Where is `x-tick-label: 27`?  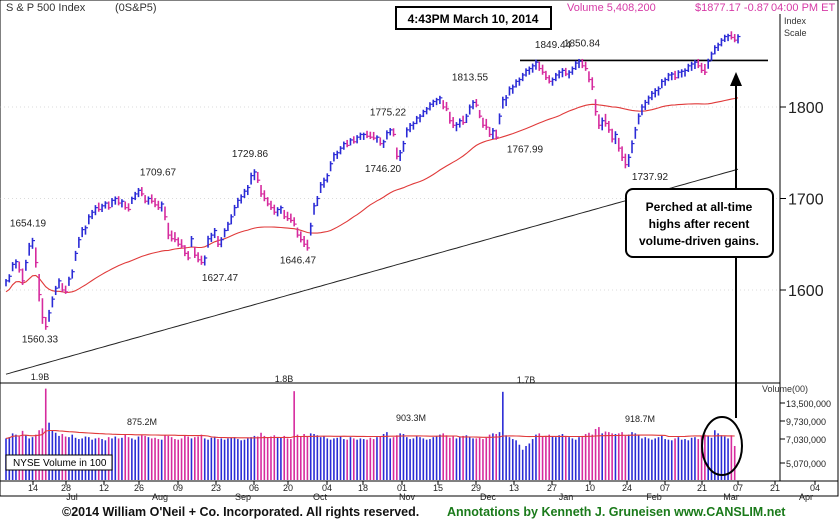 x-tick-label: 27 is located at coordinates (552, 488).